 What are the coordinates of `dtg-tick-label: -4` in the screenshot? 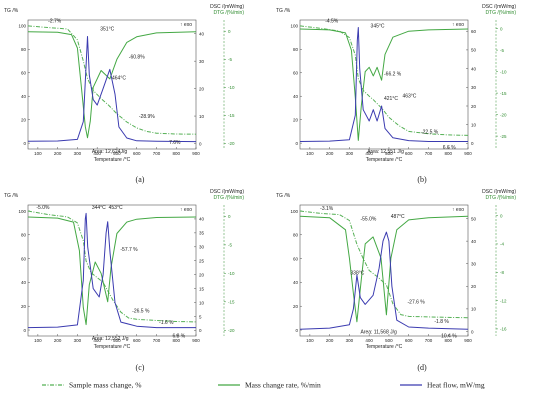 It's located at (502, 244).